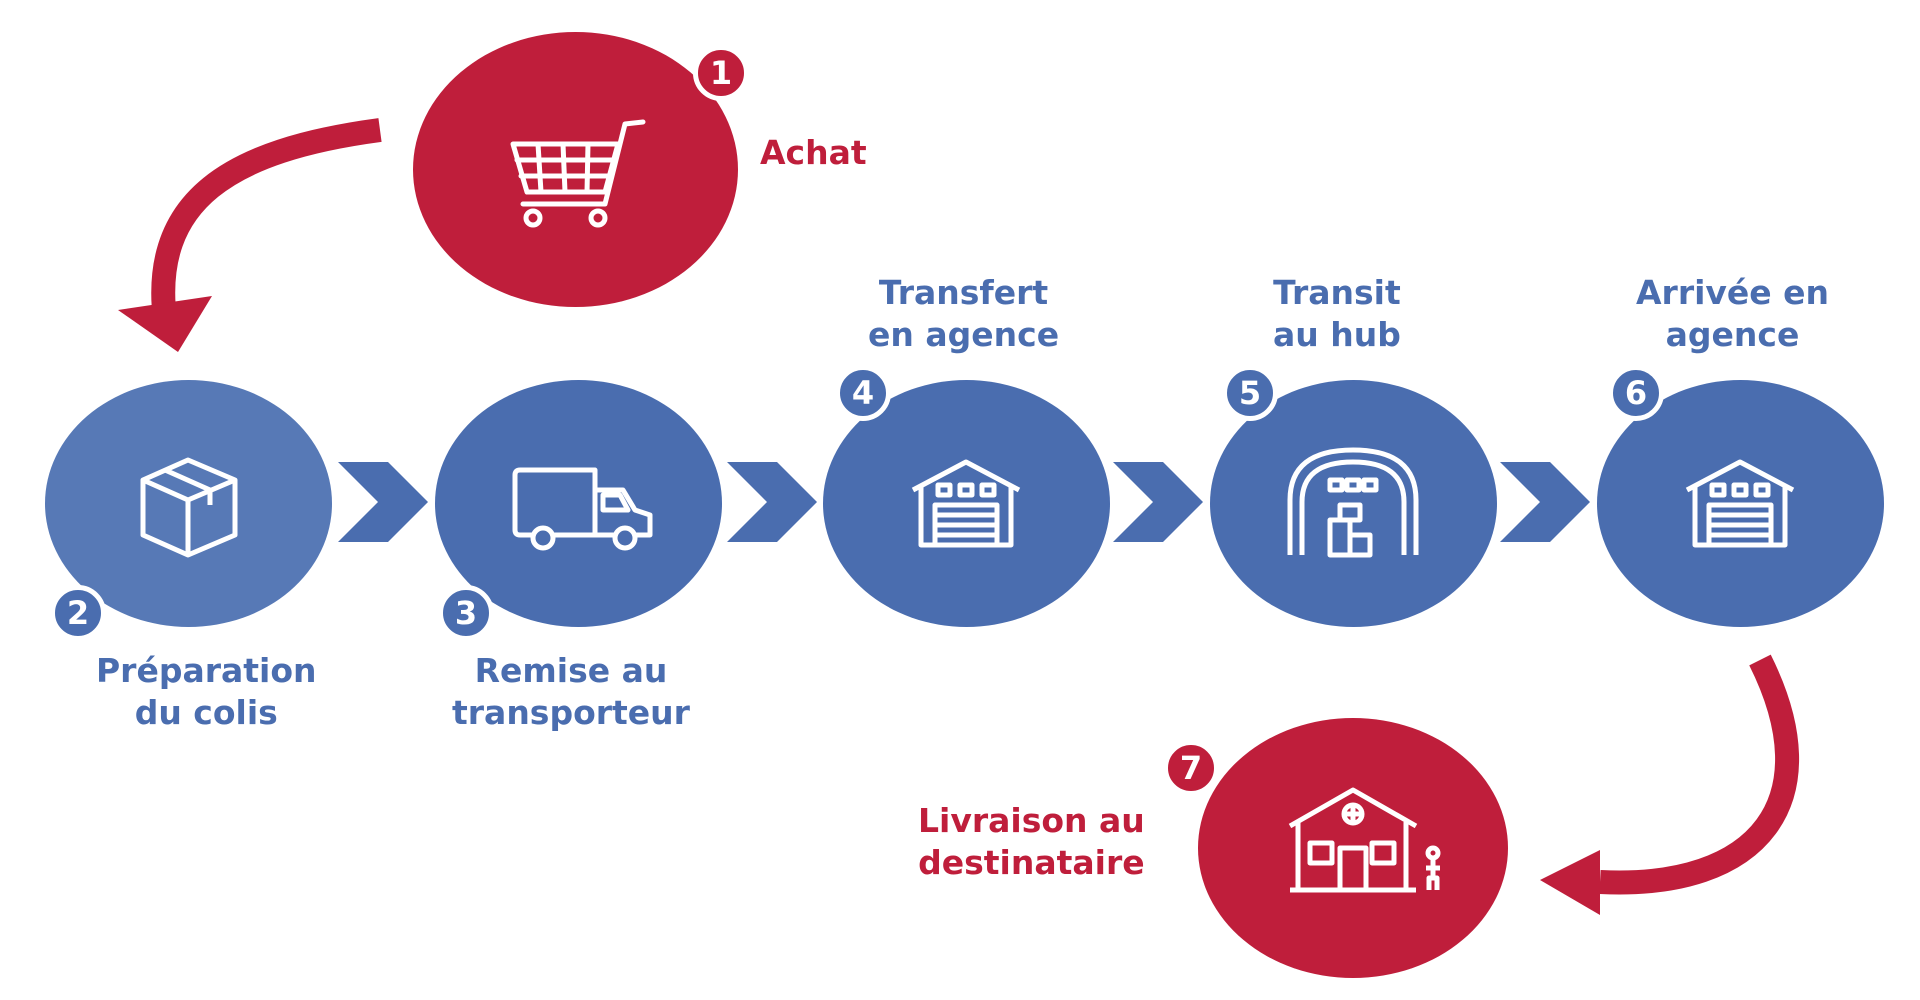 Image resolution: width=1920 pixels, height=1000 pixels. I want to click on step-5-circle, so click(1353, 503).